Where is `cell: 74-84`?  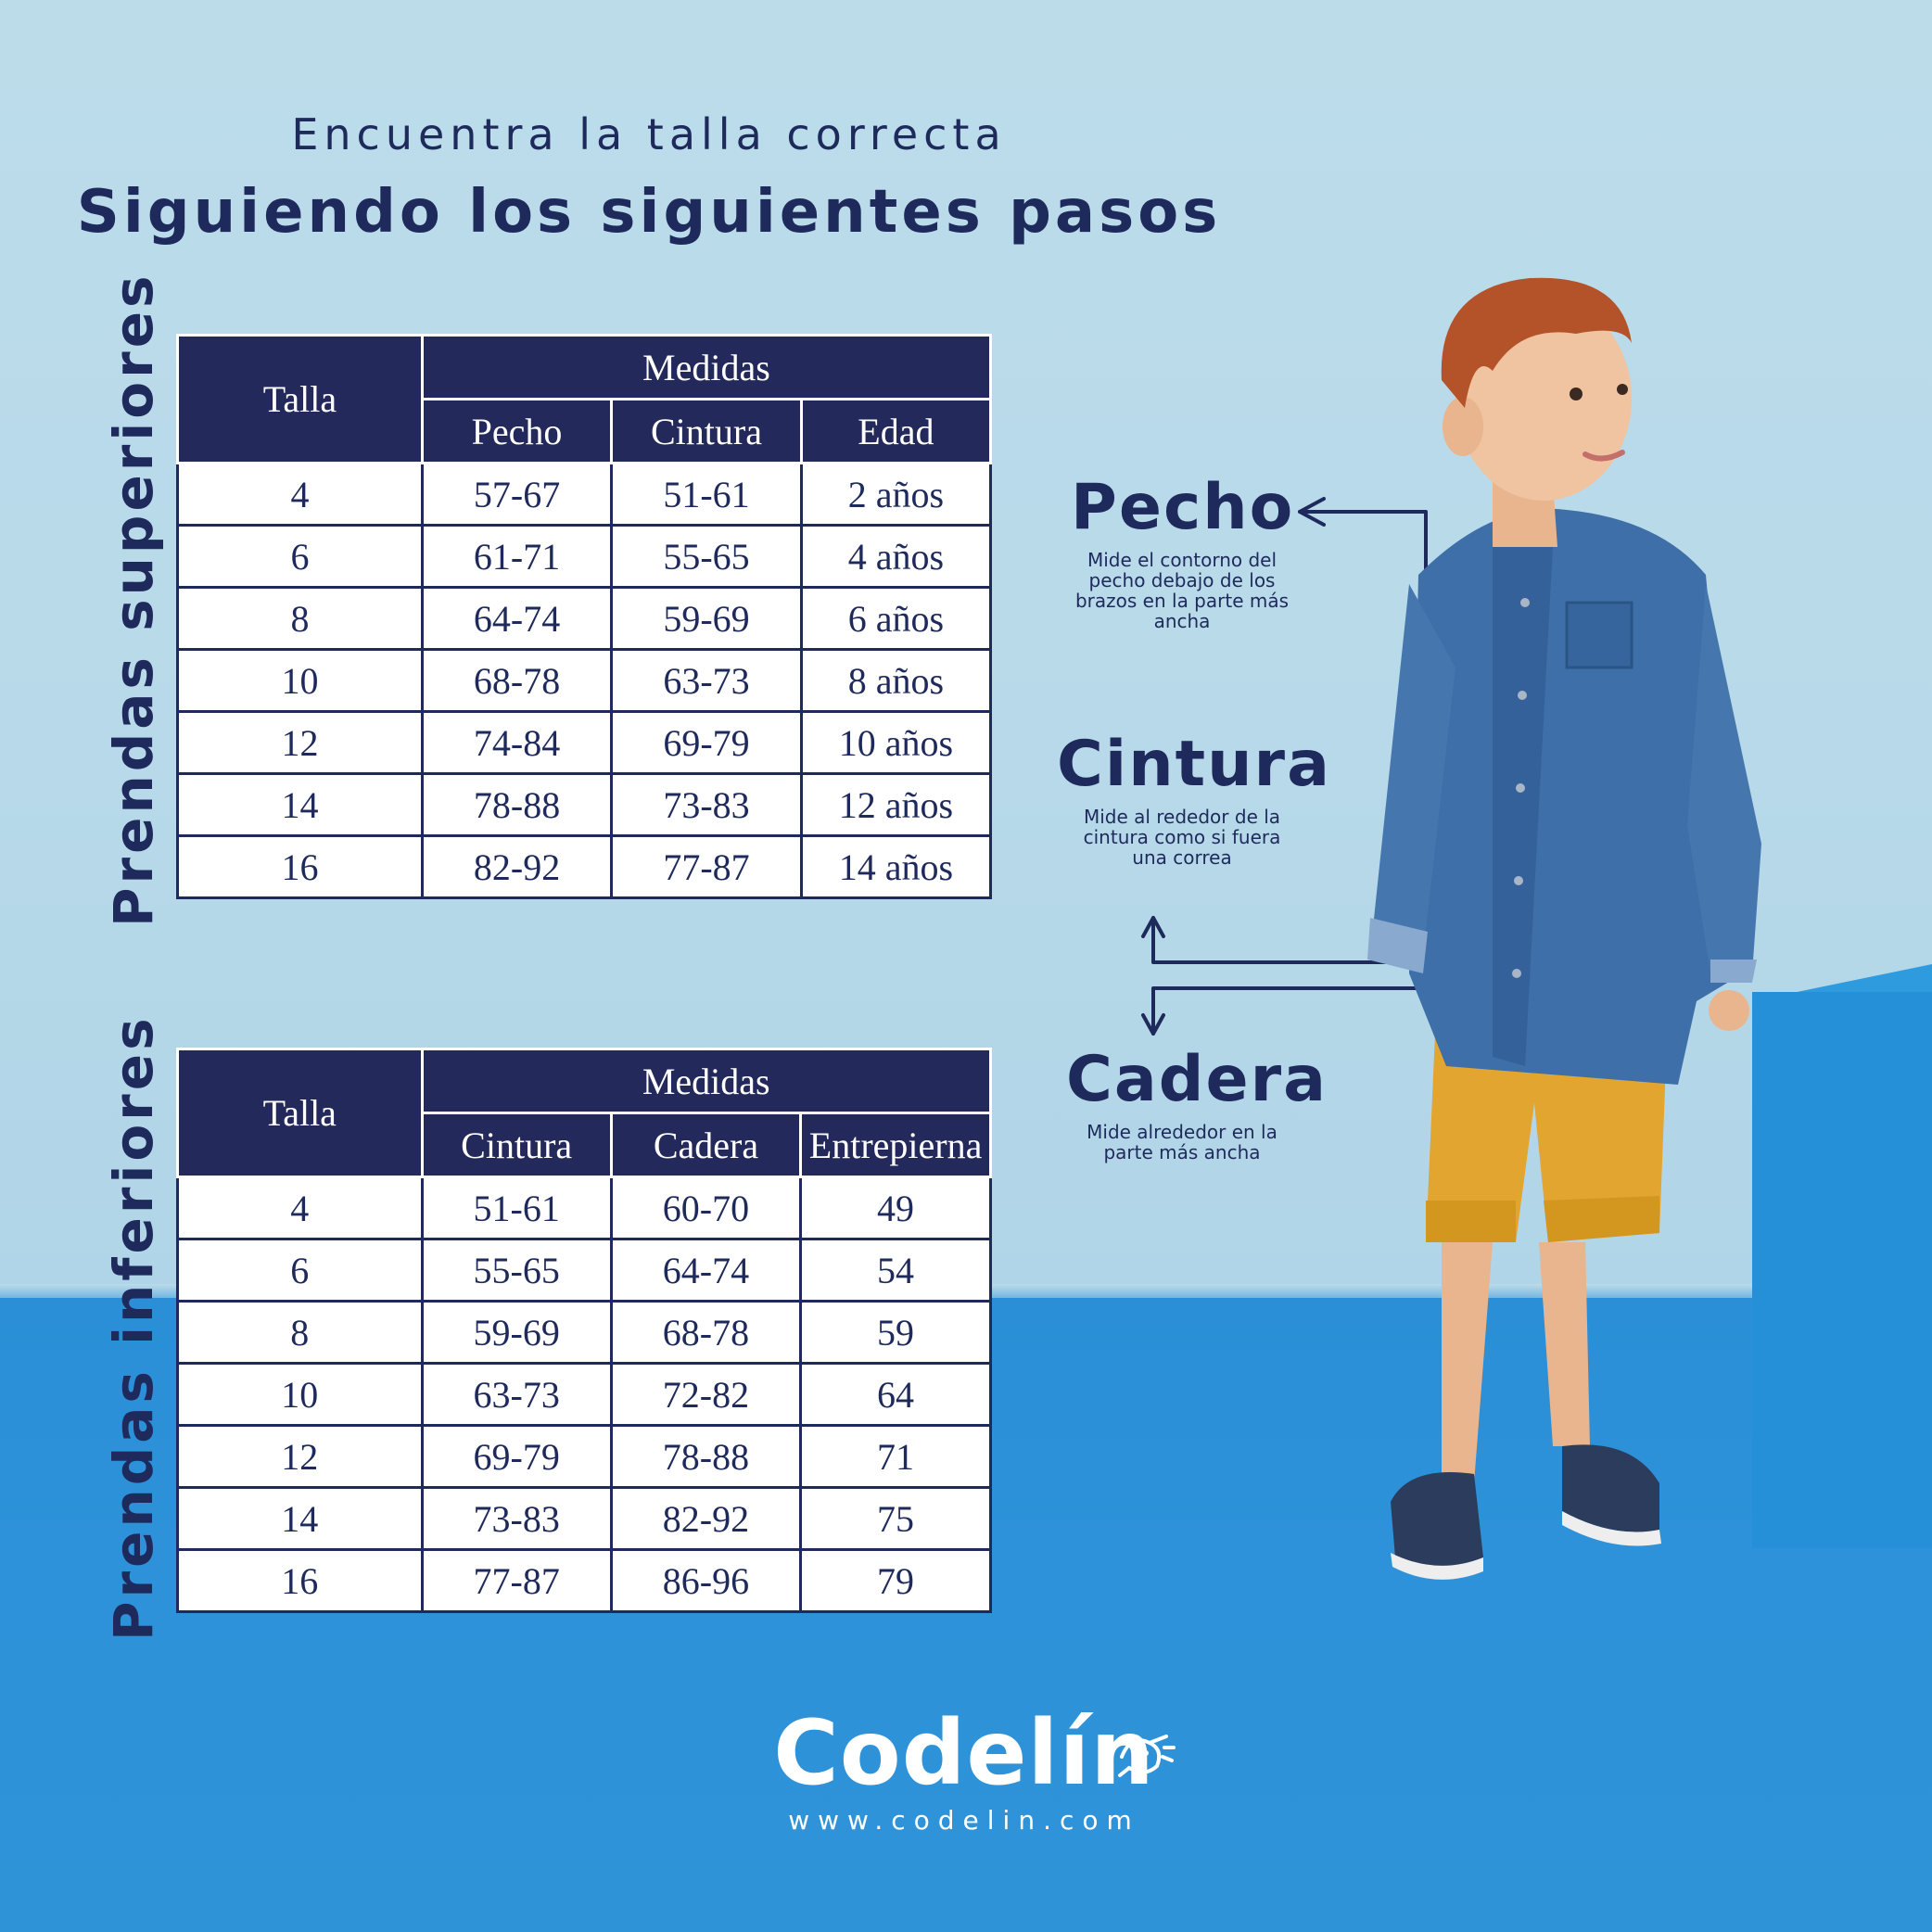 cell: 74-84 is located at coordinates (517, 742).